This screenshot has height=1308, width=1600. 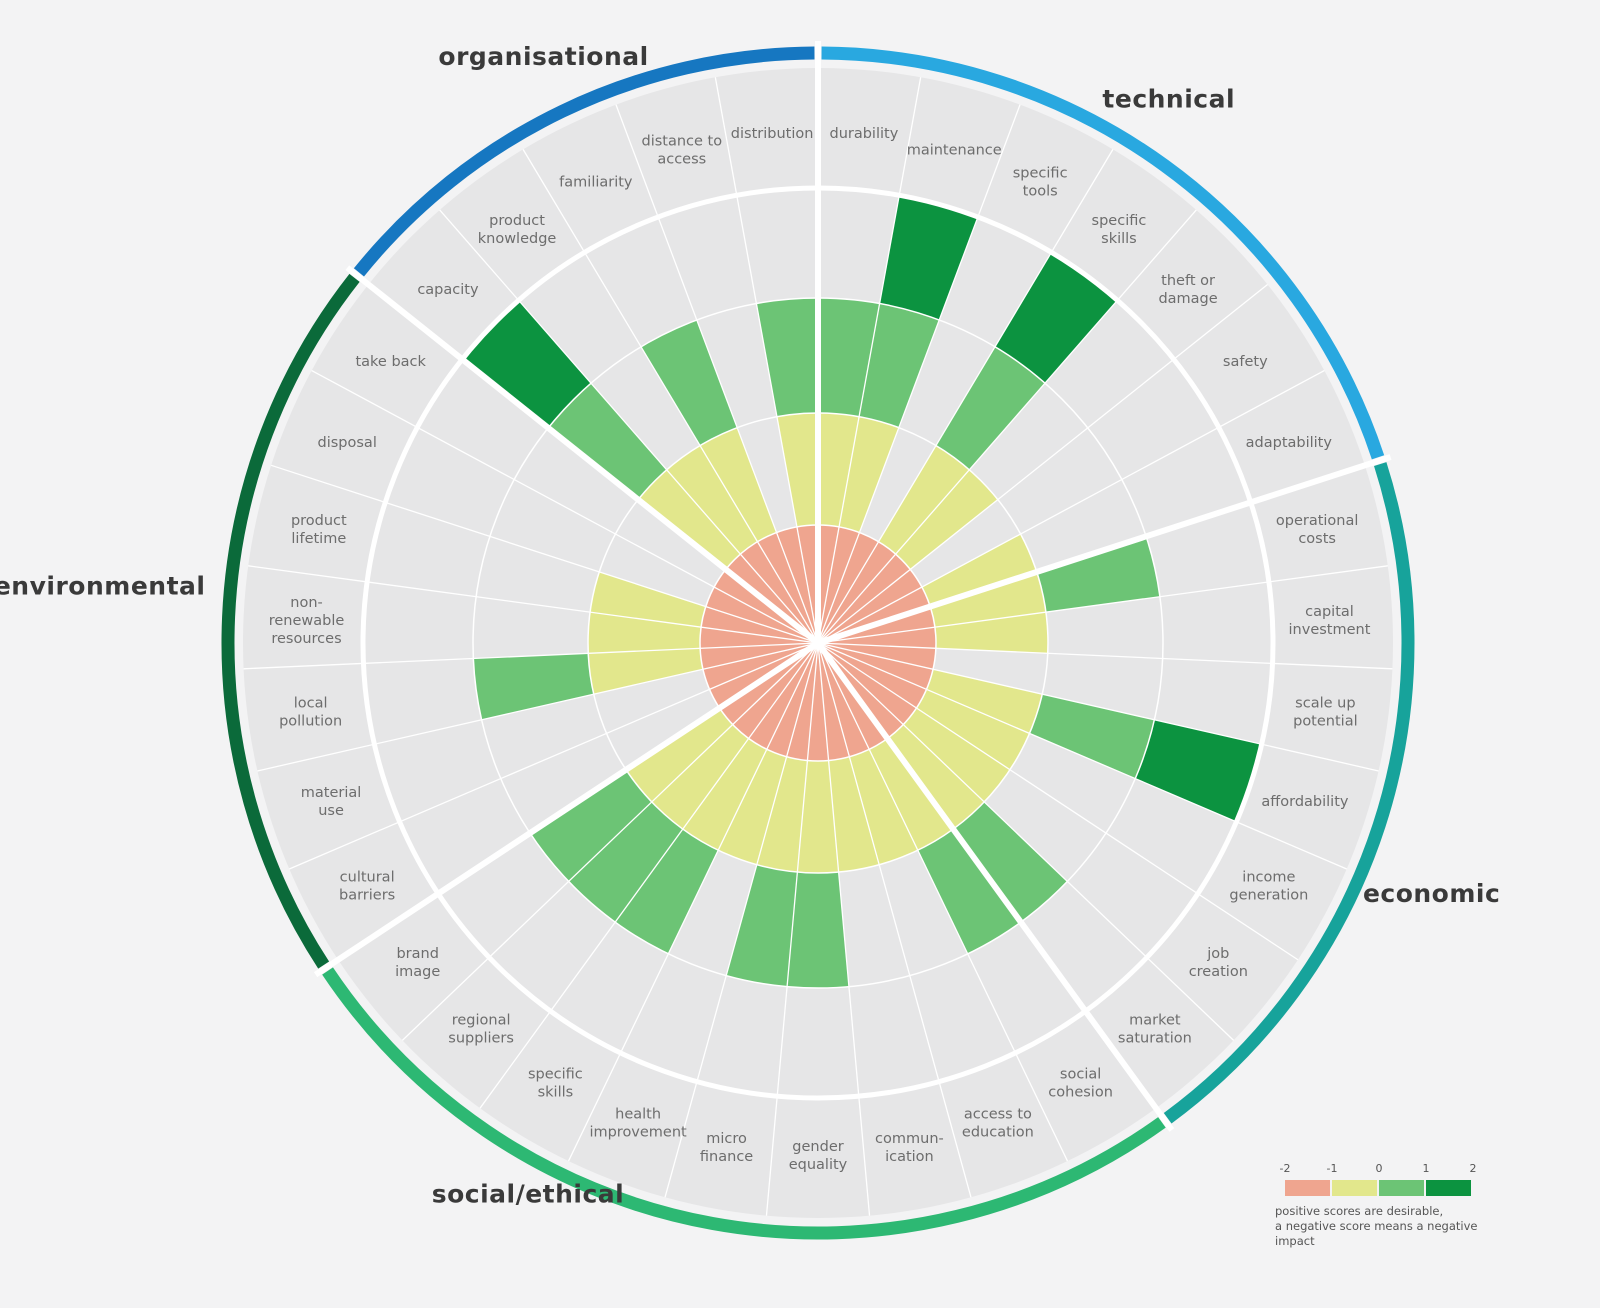 What do you see at coordinates (1245, 362) in the screenshot?
I see `item-label-line: safety` at bounding box center [1245, 362].